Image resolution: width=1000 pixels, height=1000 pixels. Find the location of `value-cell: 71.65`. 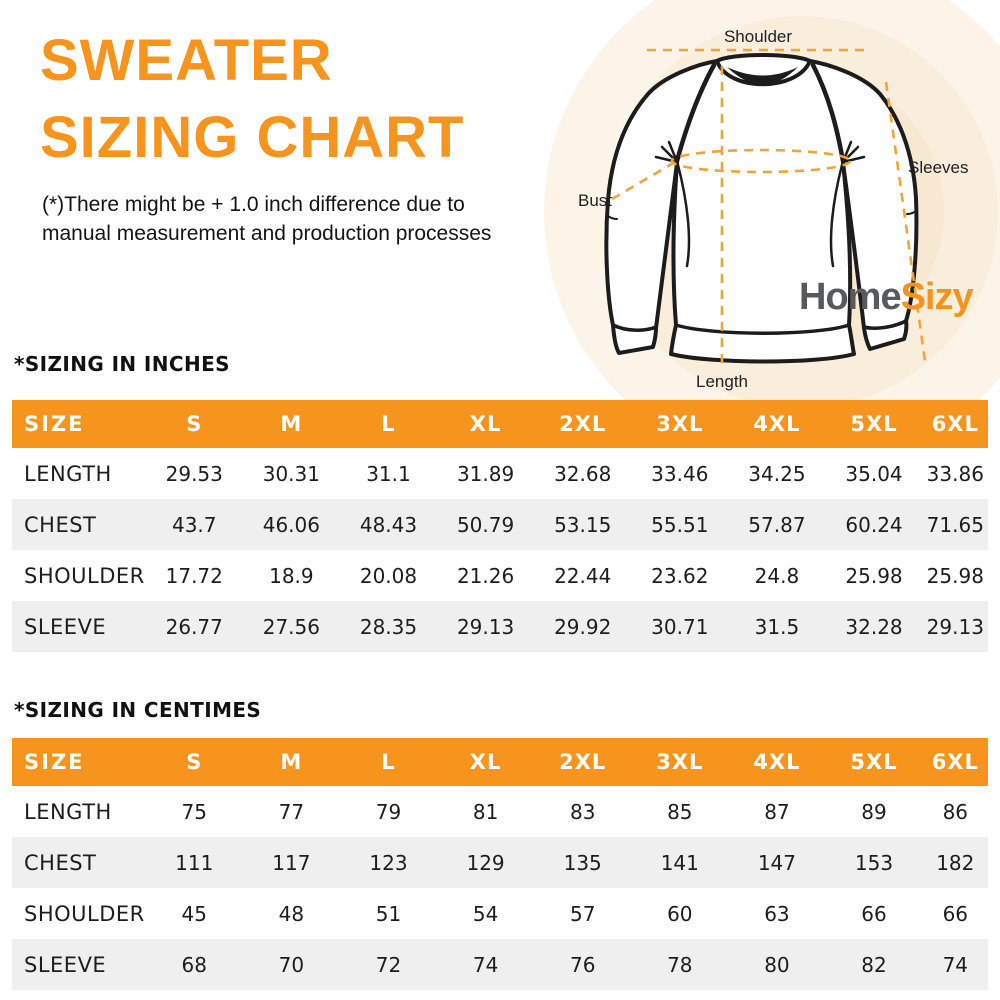

value-cell: 71.65 is located at coordinates (955, 524).